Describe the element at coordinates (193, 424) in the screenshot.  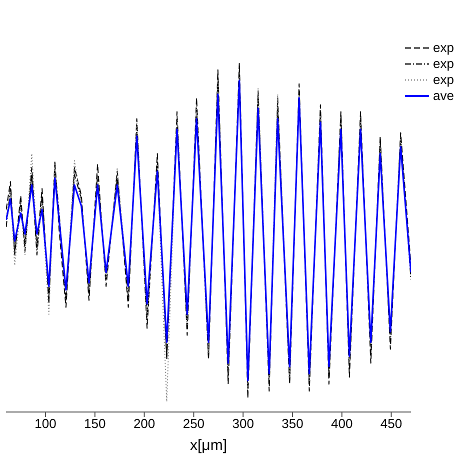
I see `x-tick-label: 250` at that location.